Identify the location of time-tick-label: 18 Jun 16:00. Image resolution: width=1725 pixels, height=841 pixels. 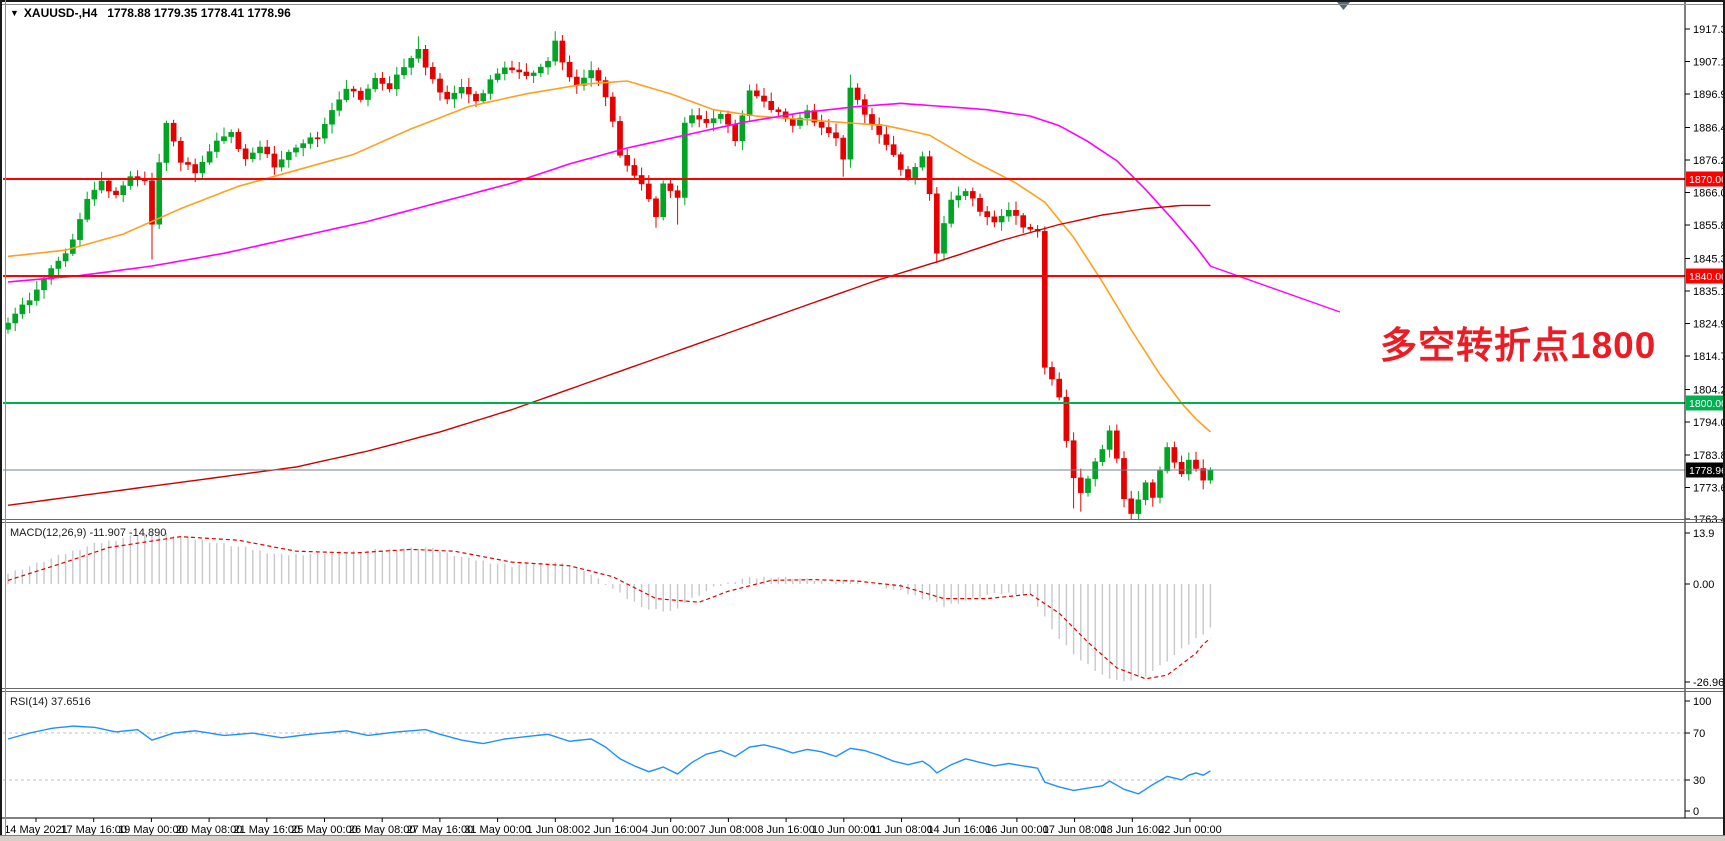
(1132, 830).